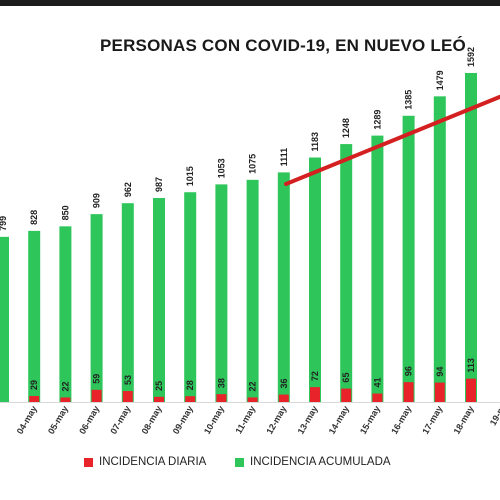 This screenshot has width=500, height=500. I want to click on data-label-daily: 41, so click(377, 383).